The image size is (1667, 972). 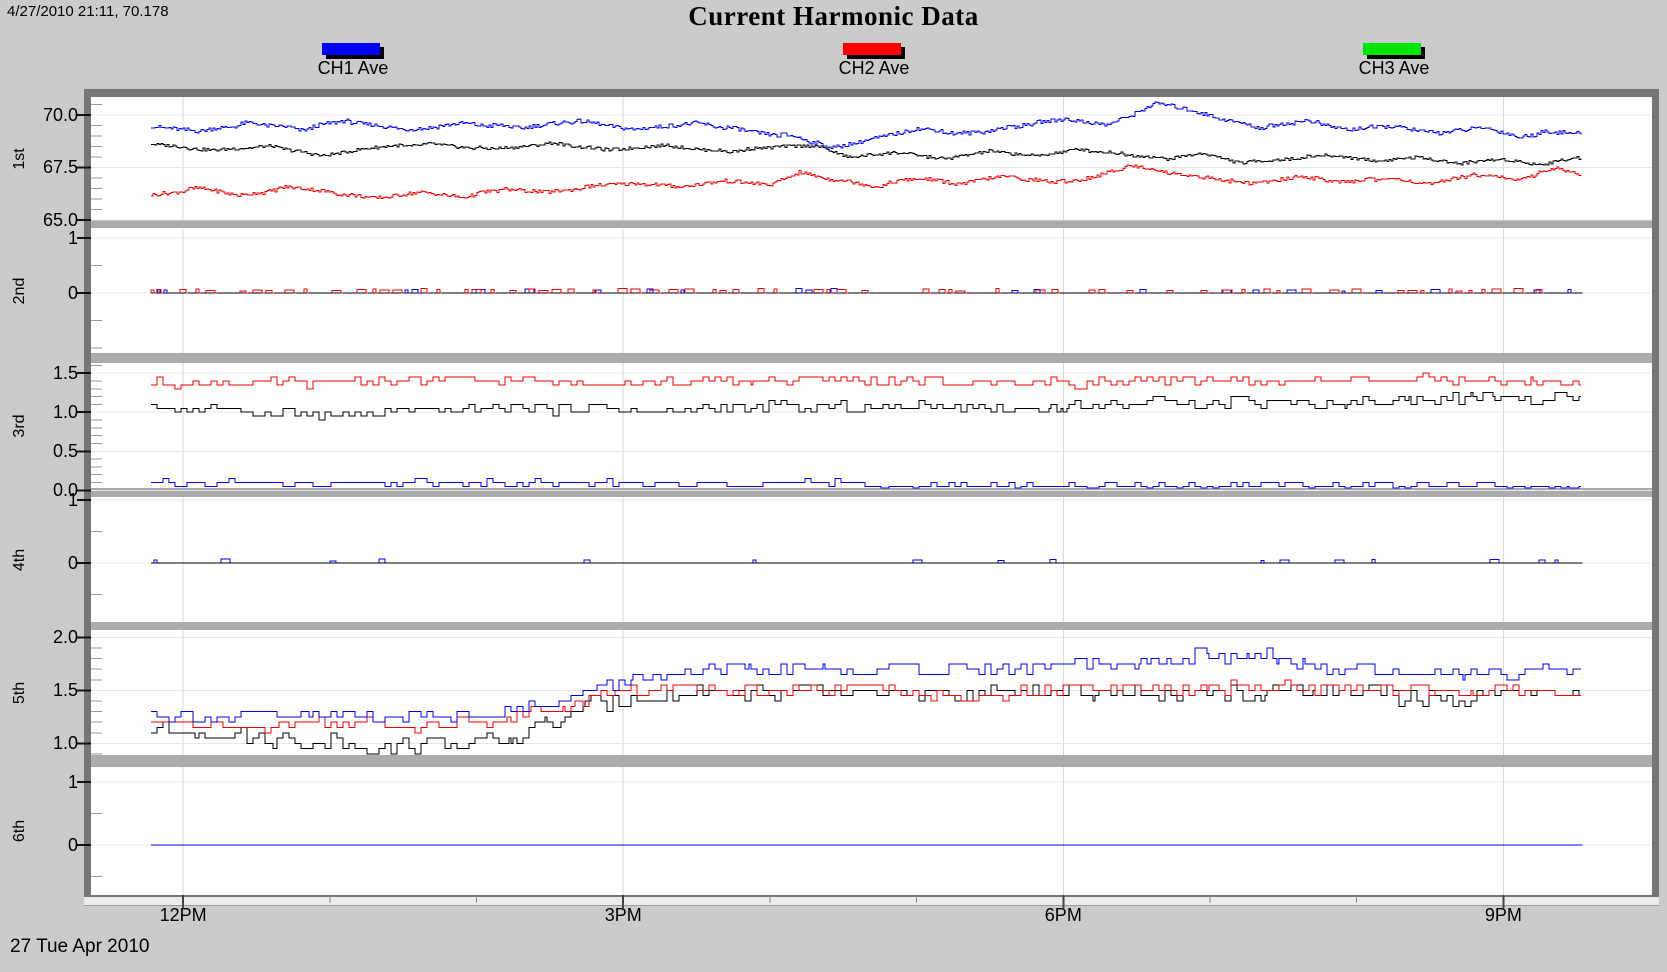 I want to click on series-1st-ch3-ave, so click(x=866, y=153).